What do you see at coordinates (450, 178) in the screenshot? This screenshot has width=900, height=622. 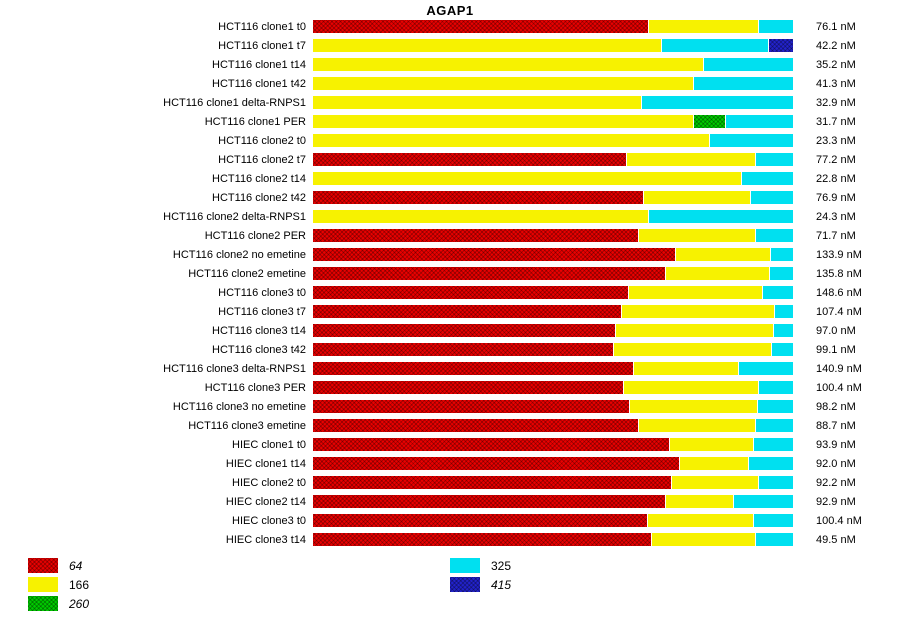 I see `chart-row: HCT116 clone2 t14 22.8 nM` at bounding box center [450, 178].